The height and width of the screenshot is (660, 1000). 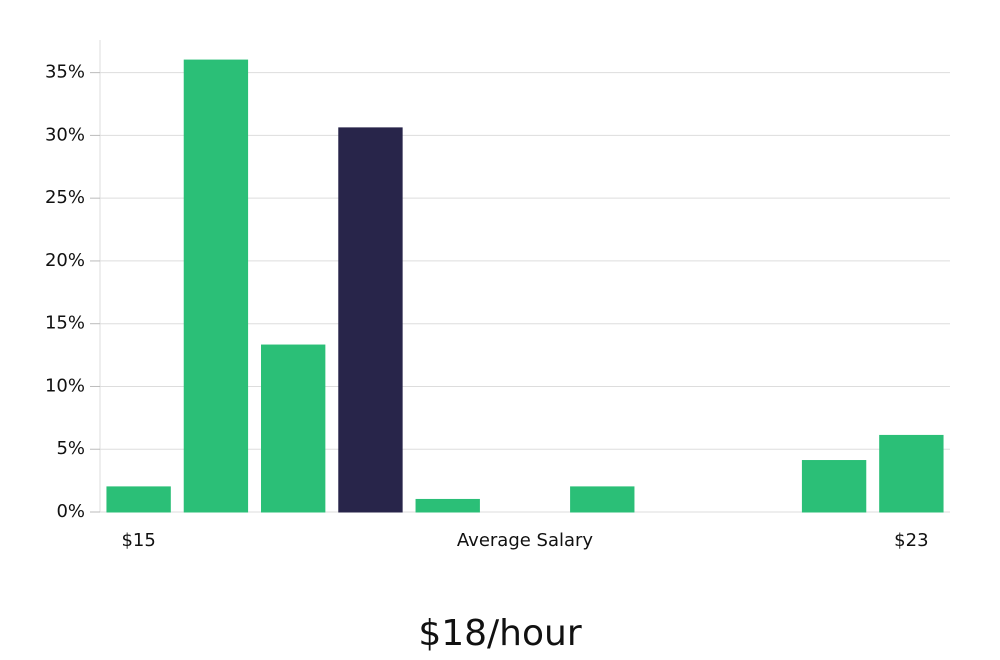 What do you see at coordinates (65, 260) in the screenshot?
I see `y-tick-label: 20%` at bounding box center [65, 260].